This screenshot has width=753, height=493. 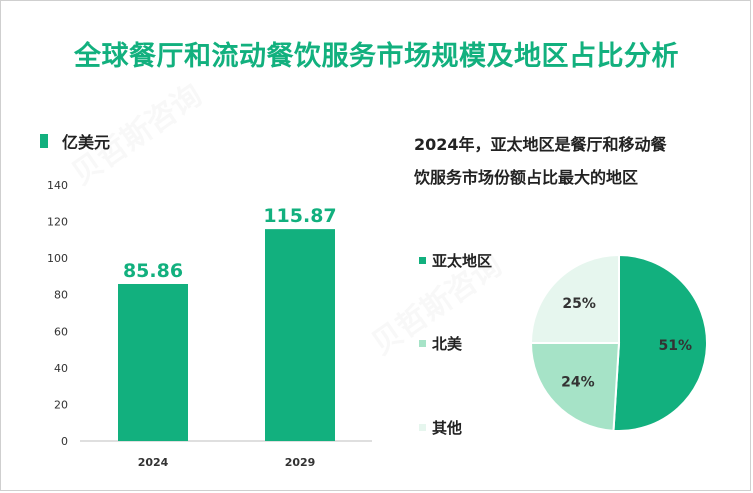 I want to click on pie-legend-item: 亚太地区, so click(x=455, y=260).